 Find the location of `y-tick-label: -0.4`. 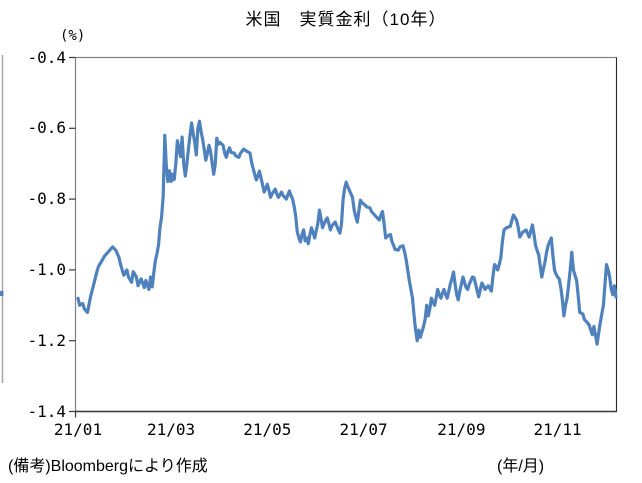

y-tick-label: -0.4 is located at coordinates (46, 57).